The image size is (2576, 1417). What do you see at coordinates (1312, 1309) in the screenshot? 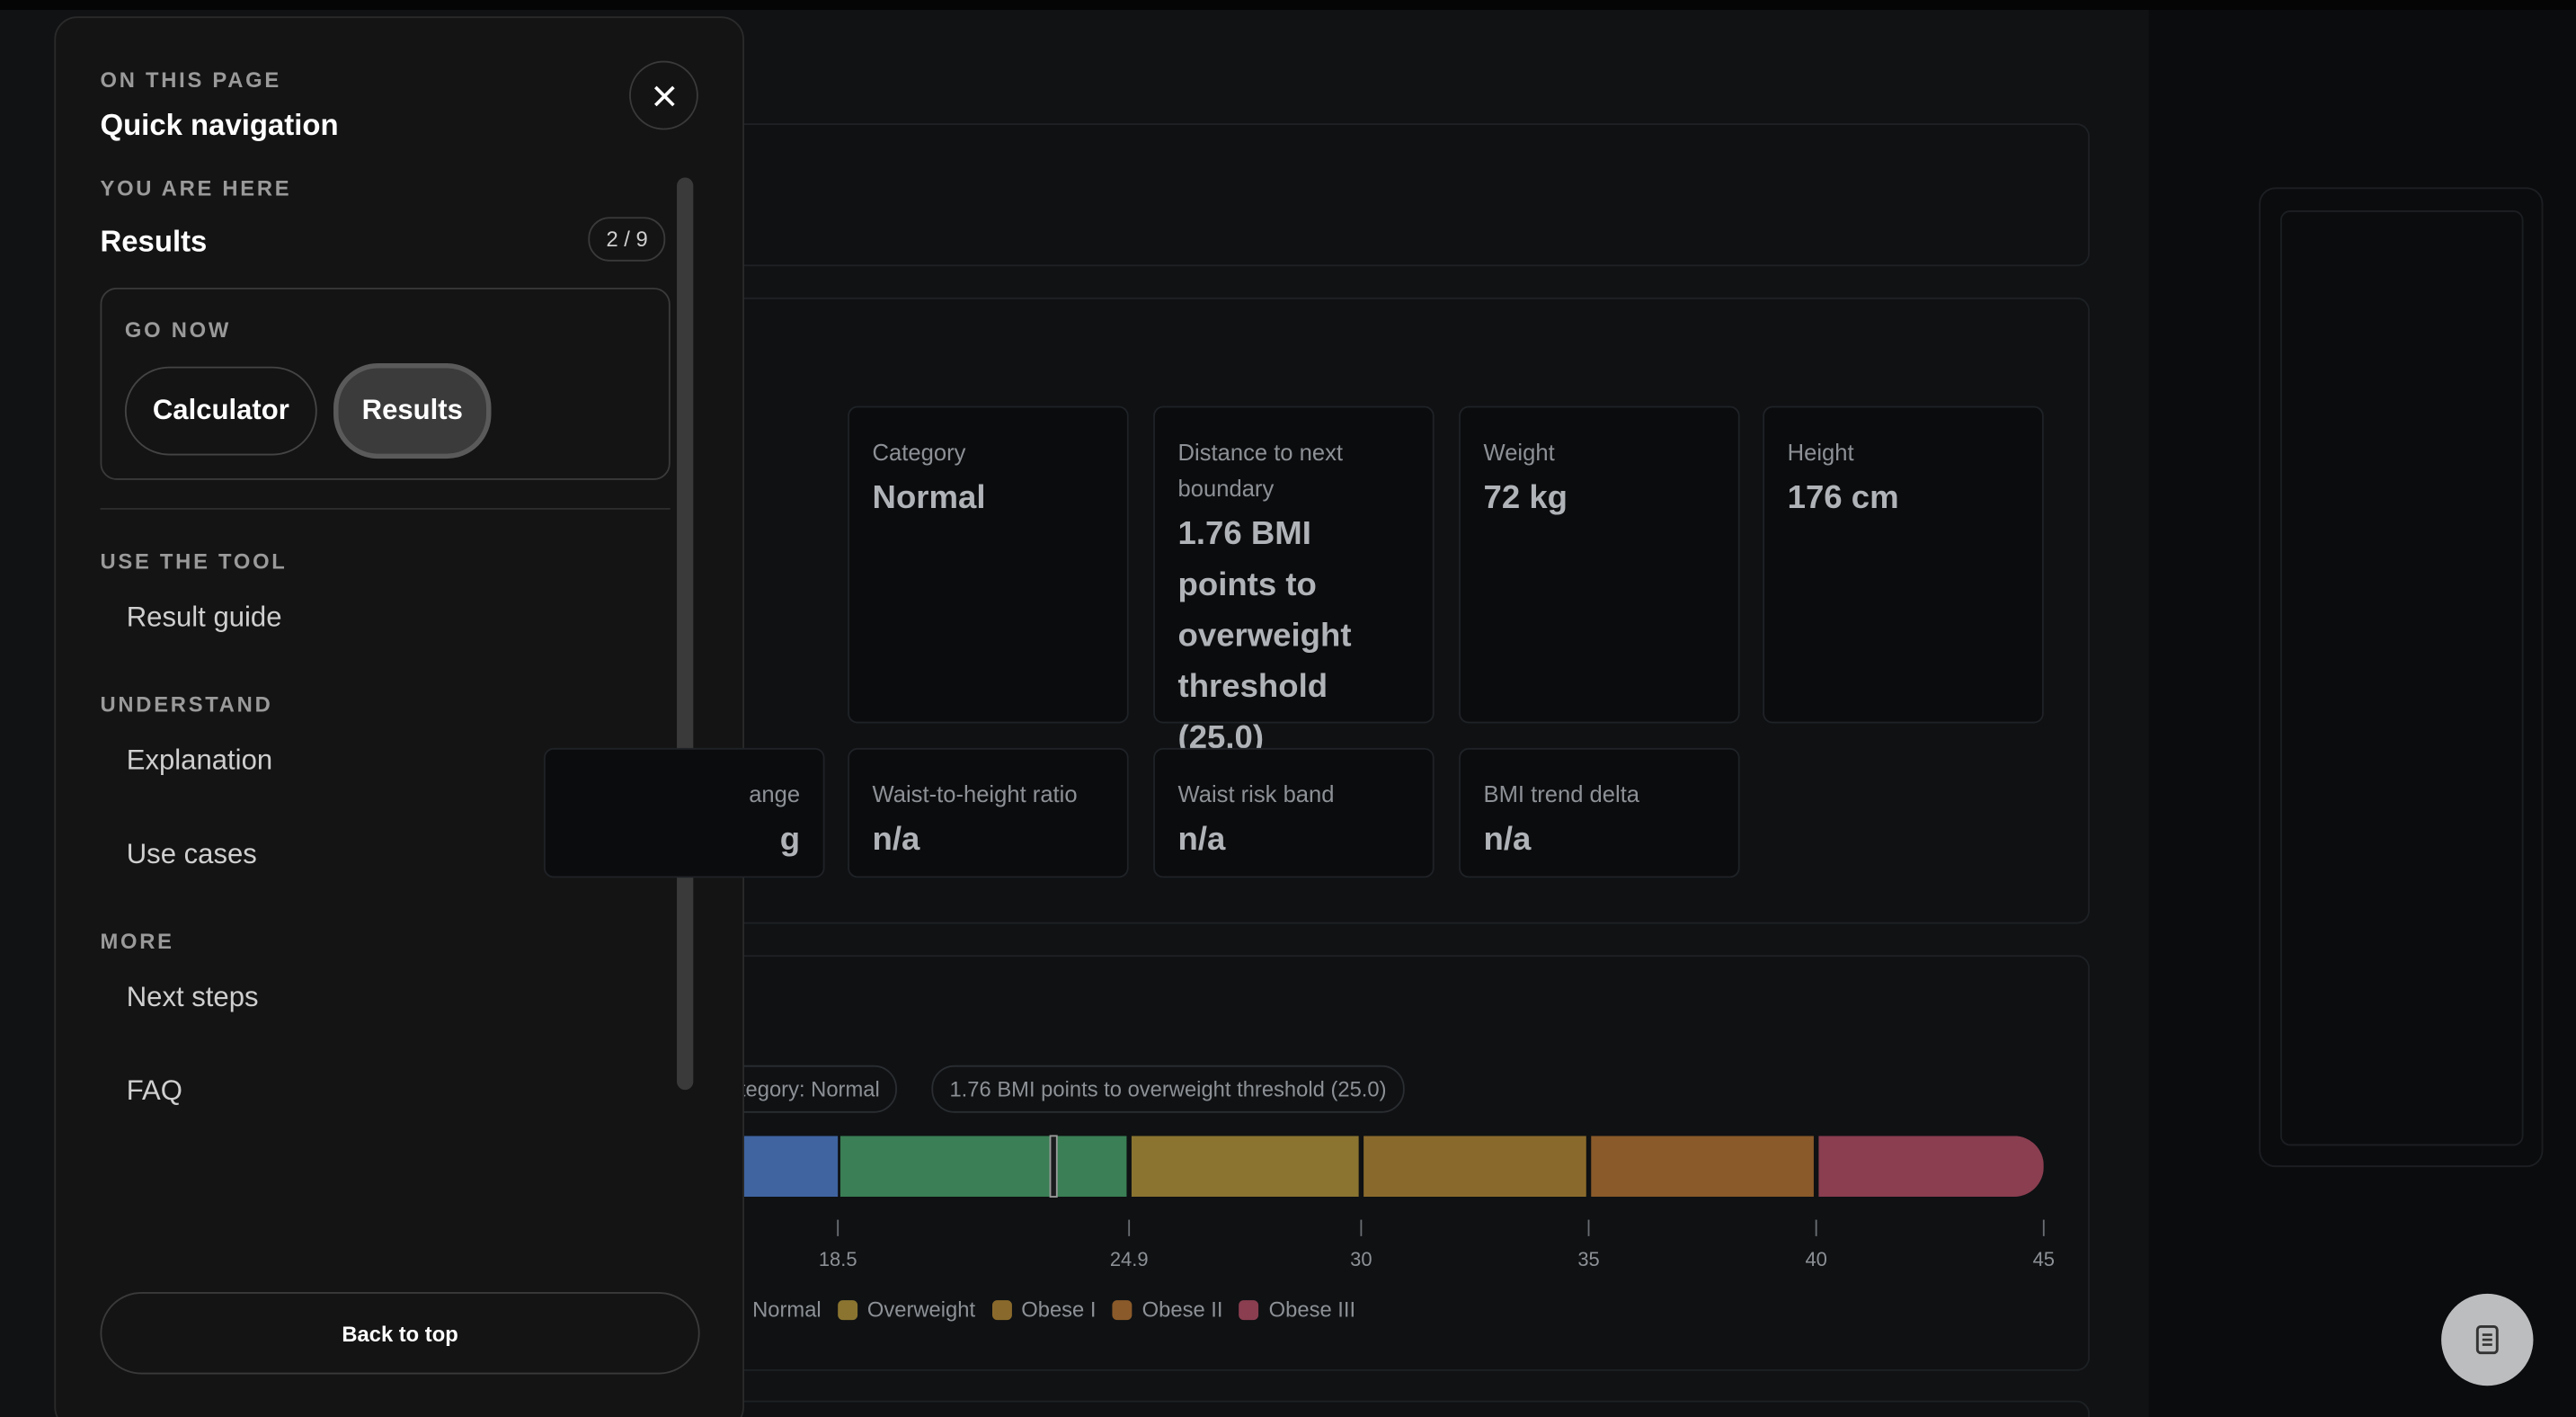
I see `legend-label: Obese III` at bounding box center [1312, 1309].